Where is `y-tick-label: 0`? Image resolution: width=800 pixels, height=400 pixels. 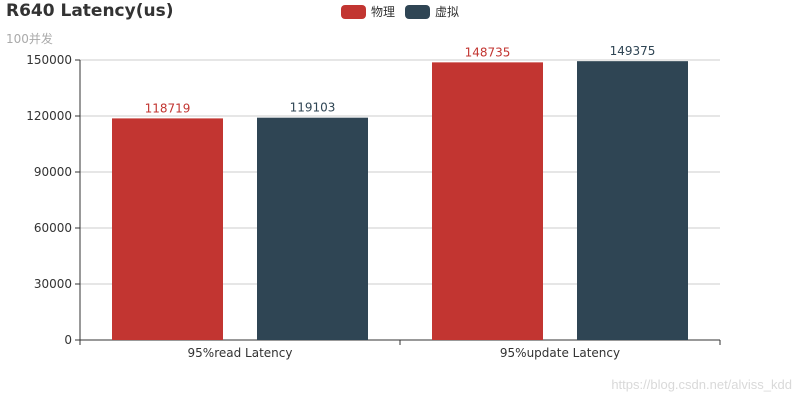 y-tick-label: 0 is located at coordinates (68, 340).